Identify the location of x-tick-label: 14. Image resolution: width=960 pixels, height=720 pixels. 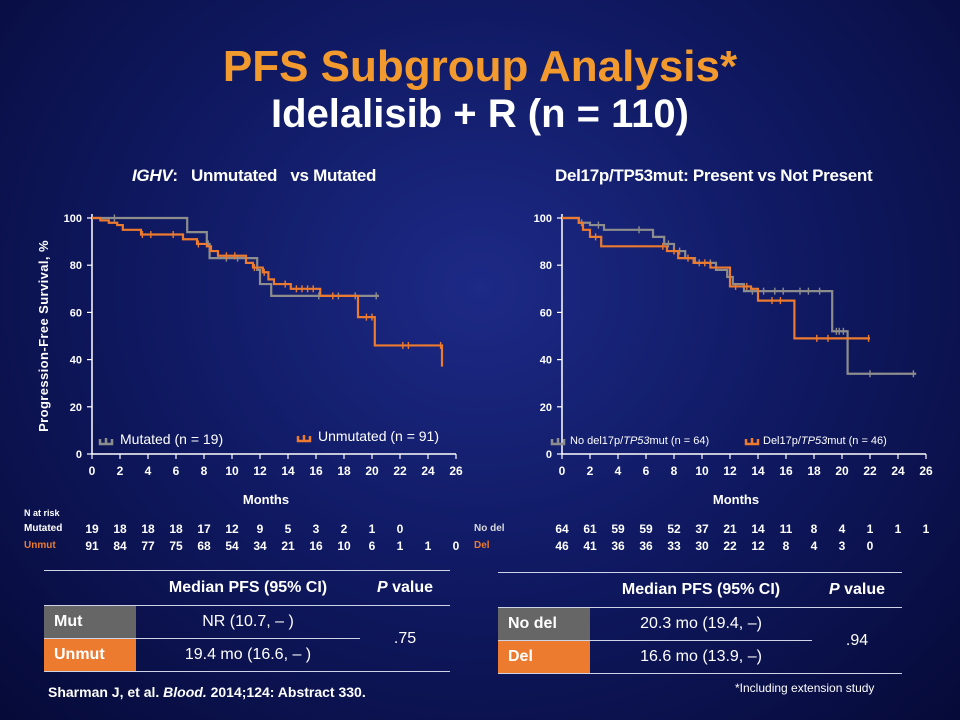
(288, 471).